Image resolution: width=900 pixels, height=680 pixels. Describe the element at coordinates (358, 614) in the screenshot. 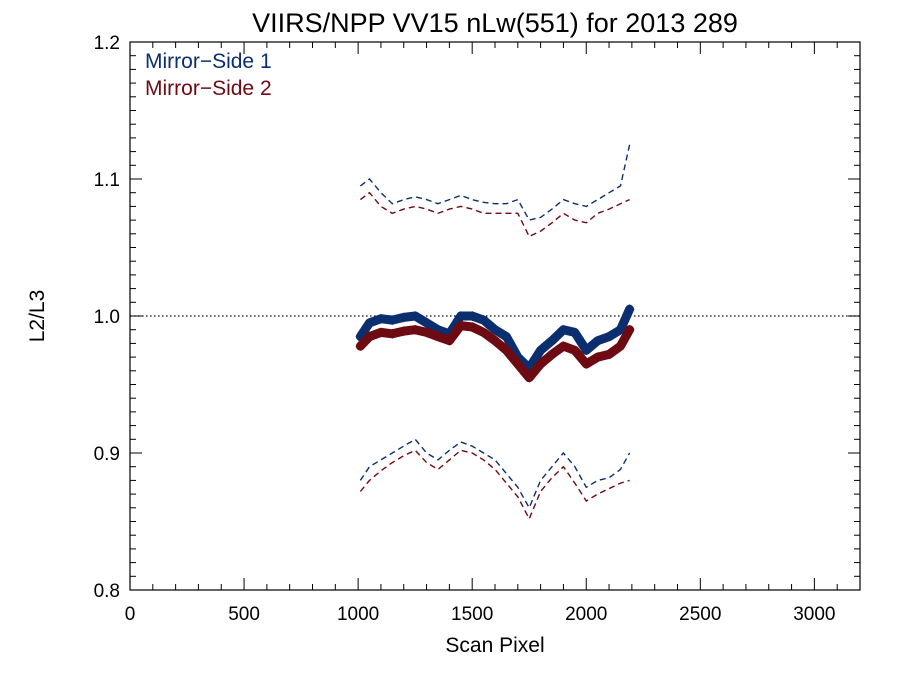

I see `x-tick-label: 1000` at that location.